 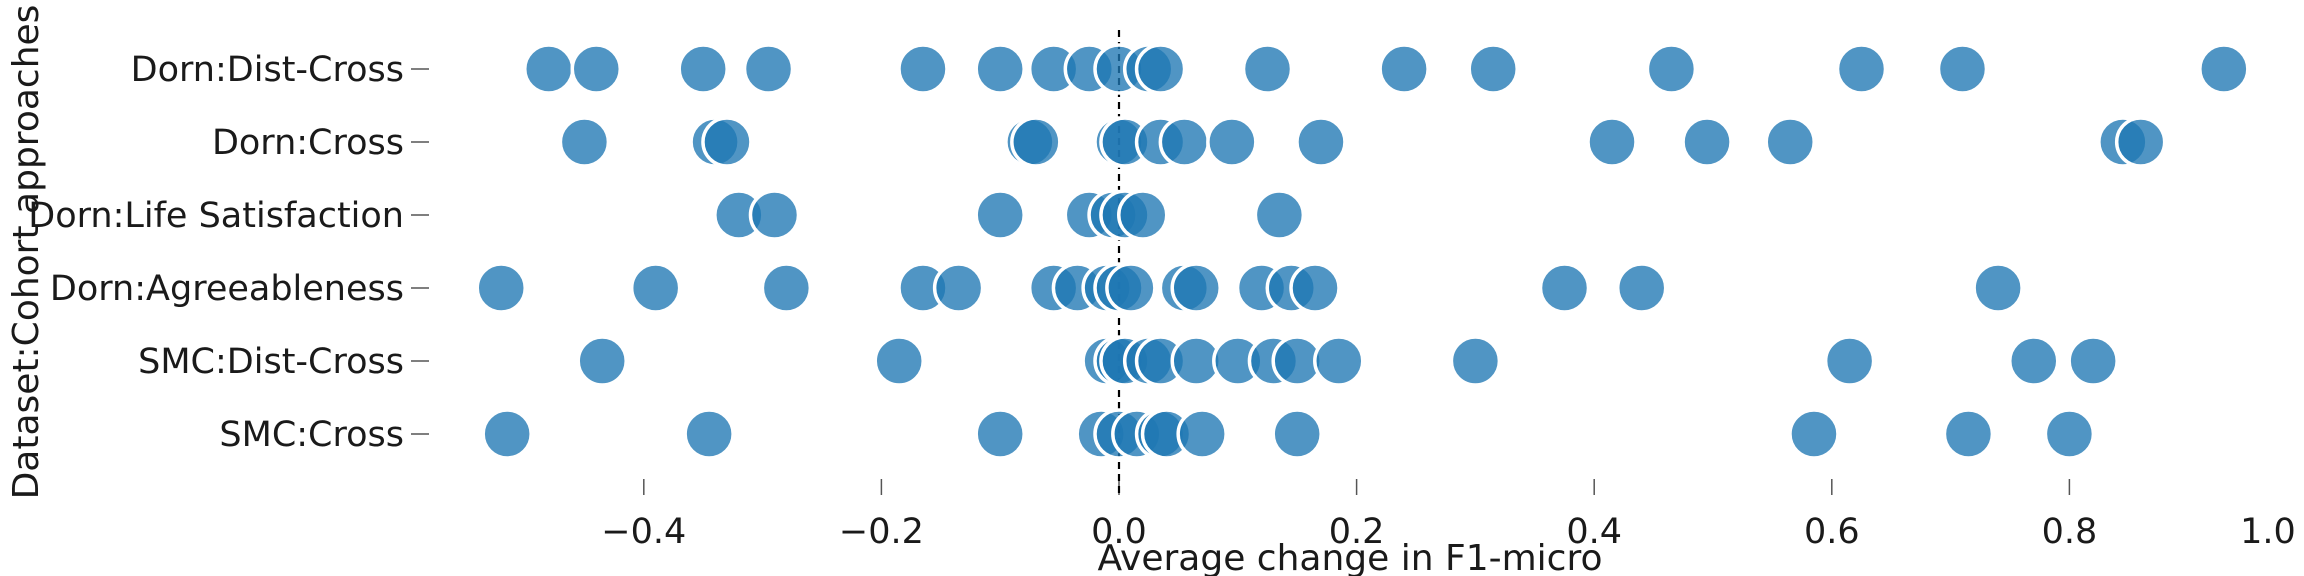 I want to click on x-tick-label: −0.2, so click(x=881, y=532).